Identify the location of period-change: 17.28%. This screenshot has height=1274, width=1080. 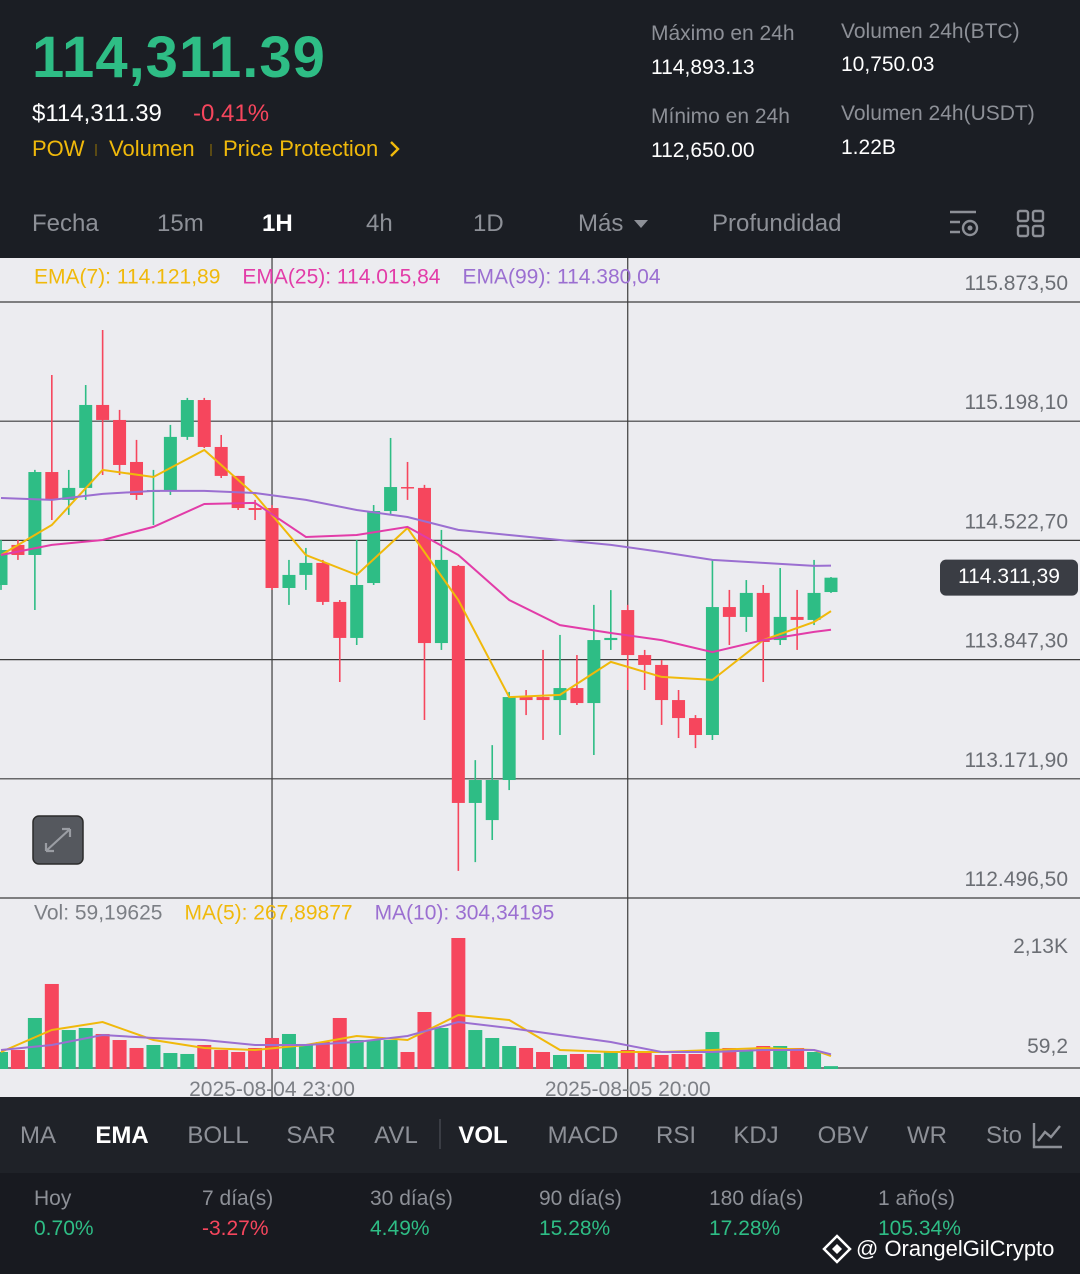
(745, 1228).